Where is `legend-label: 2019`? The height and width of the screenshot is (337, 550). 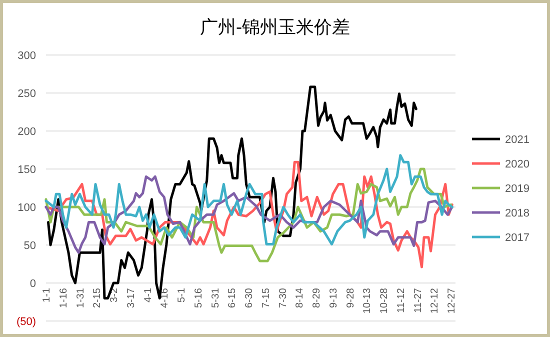
legend-label: 2019 is located at coordinates (517, 188).